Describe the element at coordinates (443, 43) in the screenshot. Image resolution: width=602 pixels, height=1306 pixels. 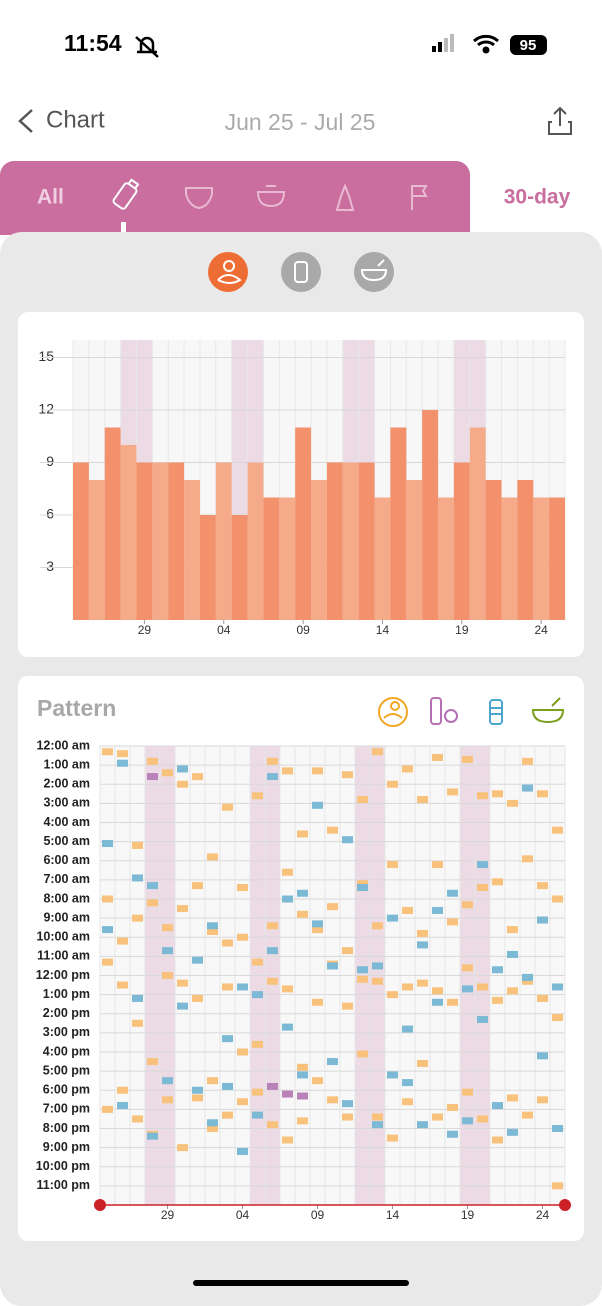
I see `signal-icon` at that location.